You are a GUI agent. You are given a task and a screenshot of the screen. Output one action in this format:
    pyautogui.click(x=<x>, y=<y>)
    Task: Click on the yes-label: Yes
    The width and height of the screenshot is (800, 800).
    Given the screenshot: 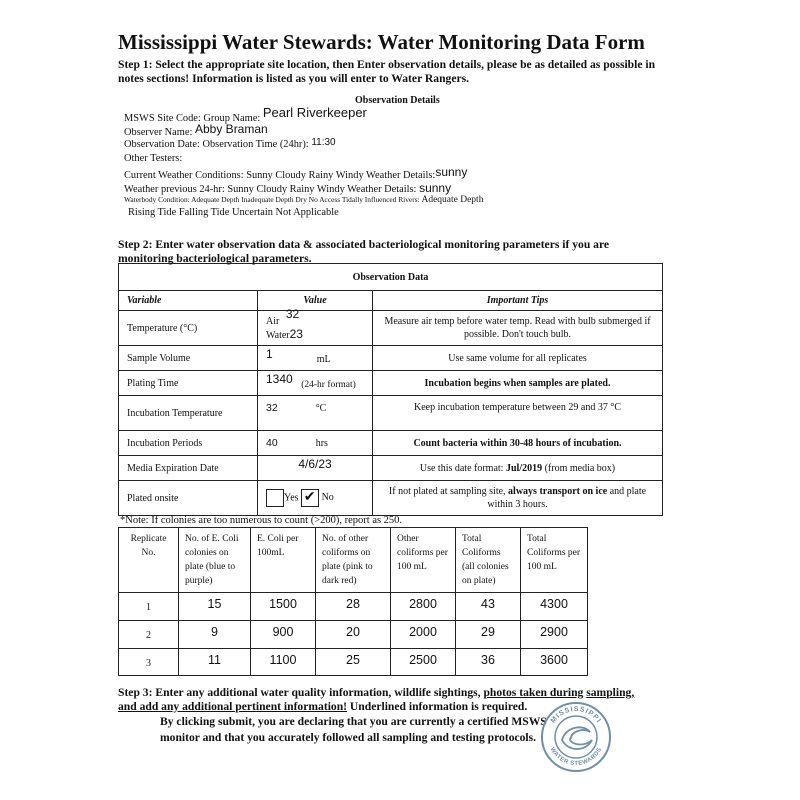 What is the action you would take?
    pyautogui.click(x=291, y=498)
    